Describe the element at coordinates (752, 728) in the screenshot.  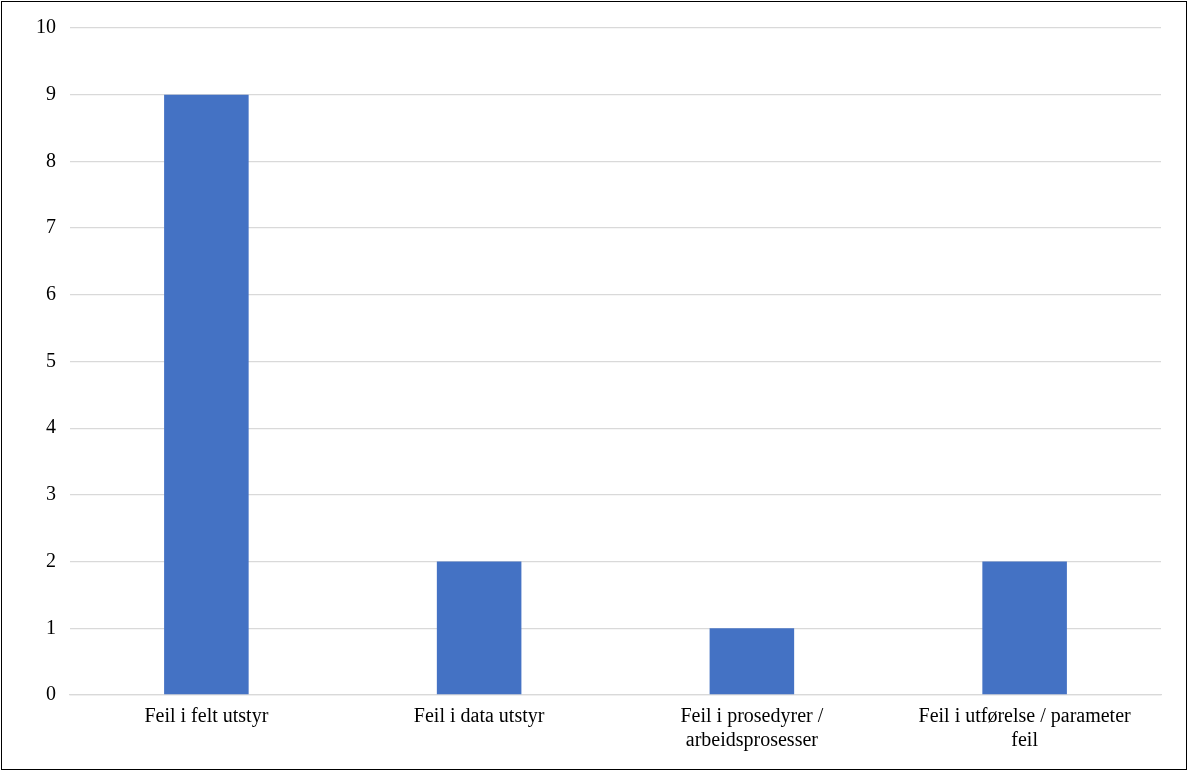
I see `x-tick-label: Feil i prosedyrer / arbeidsprosesser` at that location.